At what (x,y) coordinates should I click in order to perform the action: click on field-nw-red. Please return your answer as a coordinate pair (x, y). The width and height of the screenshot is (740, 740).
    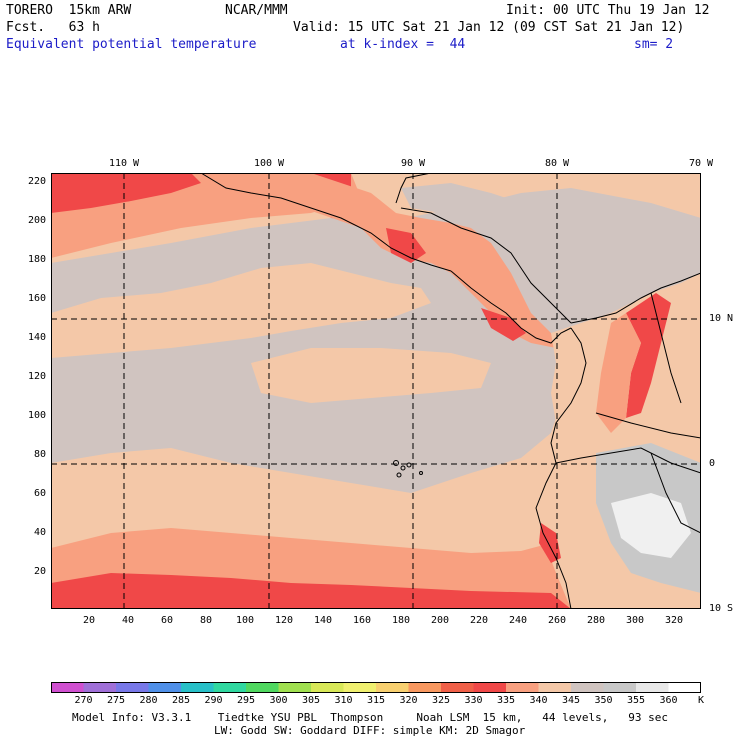
    Looking at the image, I should click on (126, 193).